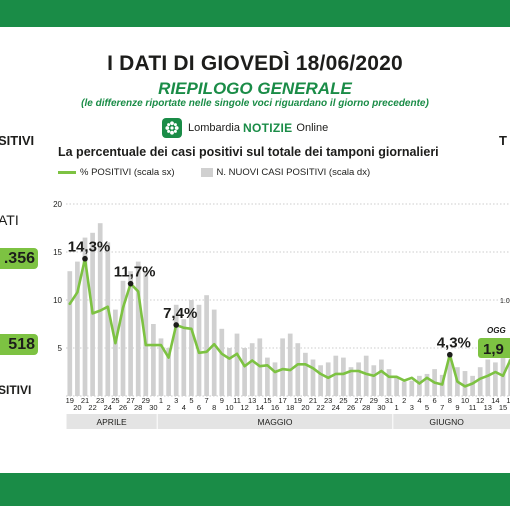 The image size is (510, 506). I want to click on x-tick-label: 9, so click(222, 400).